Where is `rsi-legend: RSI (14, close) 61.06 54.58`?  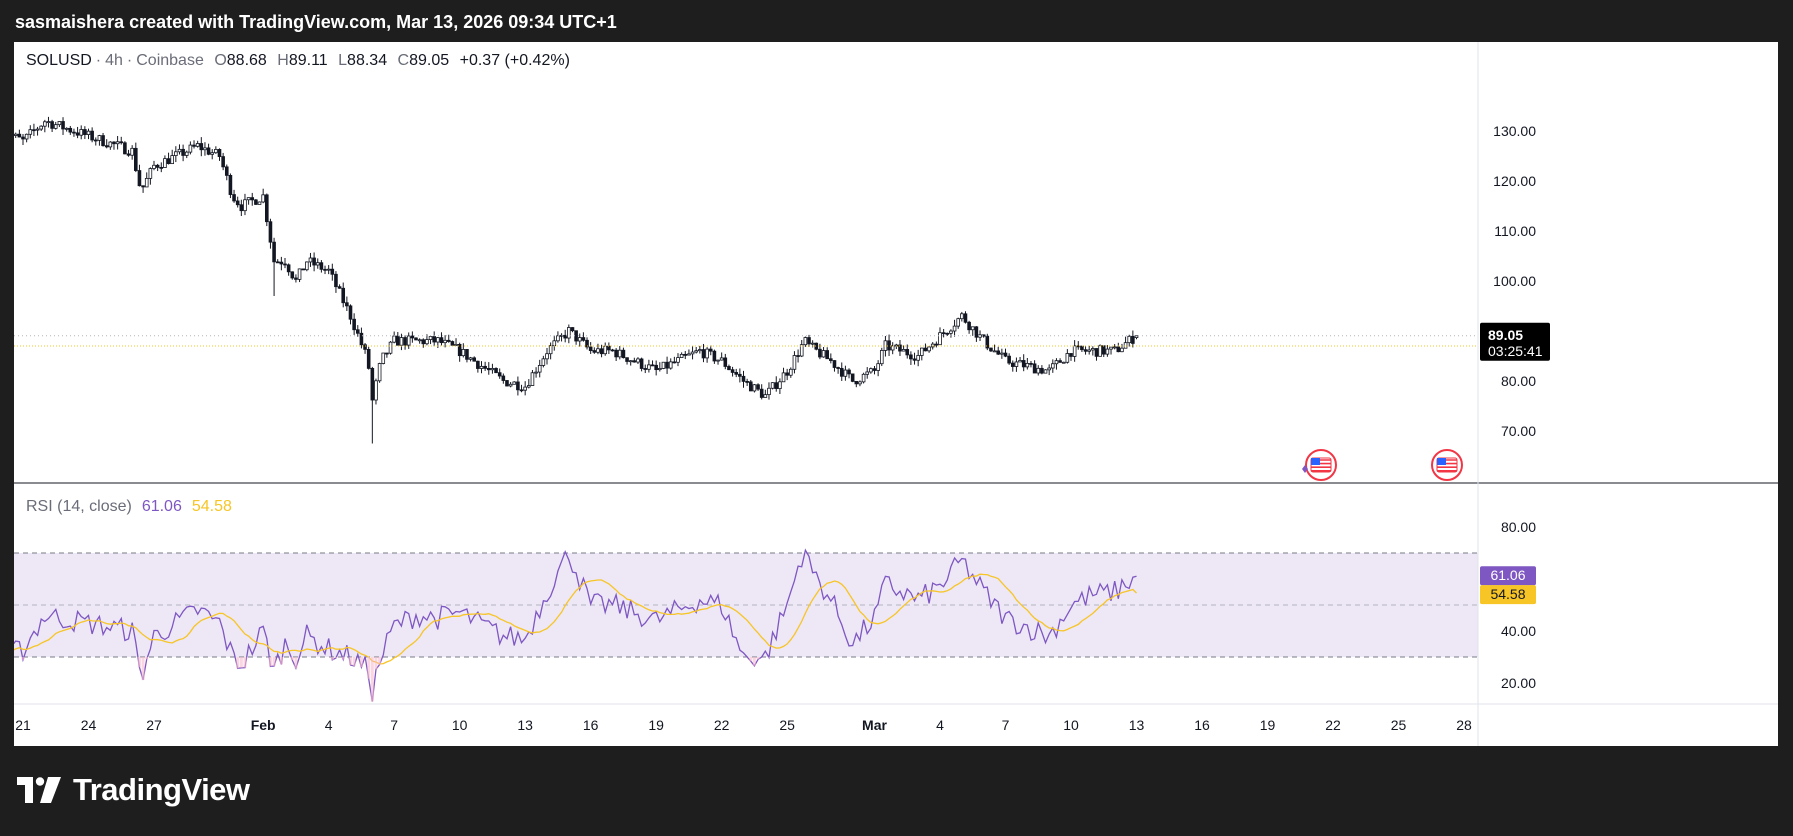
rsi-legend: RSI (14, close) 61.06 54.58 is located at coordinates (129, 507).